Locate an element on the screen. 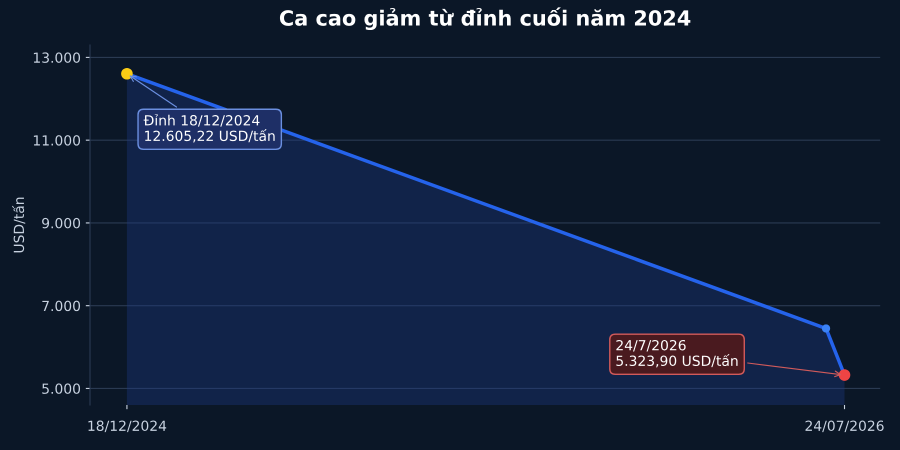  chart-title: Ca cao giảm từ đỉnh cuối năm 2024 is located at coordinates (485, 18).